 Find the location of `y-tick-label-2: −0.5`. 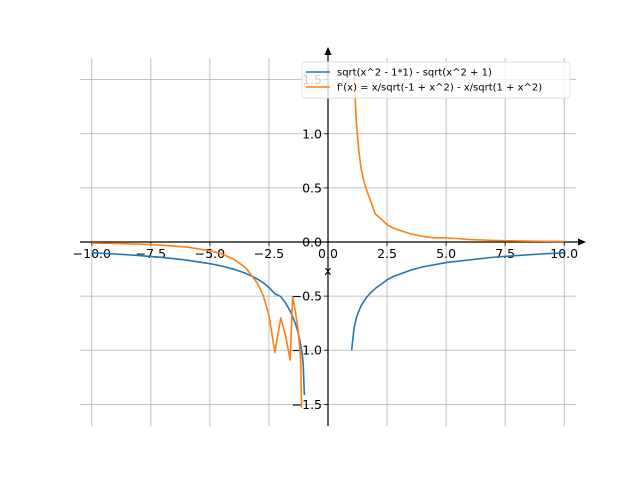

y-tick-label-2: −0.5 is located at coordinates (307, 296).